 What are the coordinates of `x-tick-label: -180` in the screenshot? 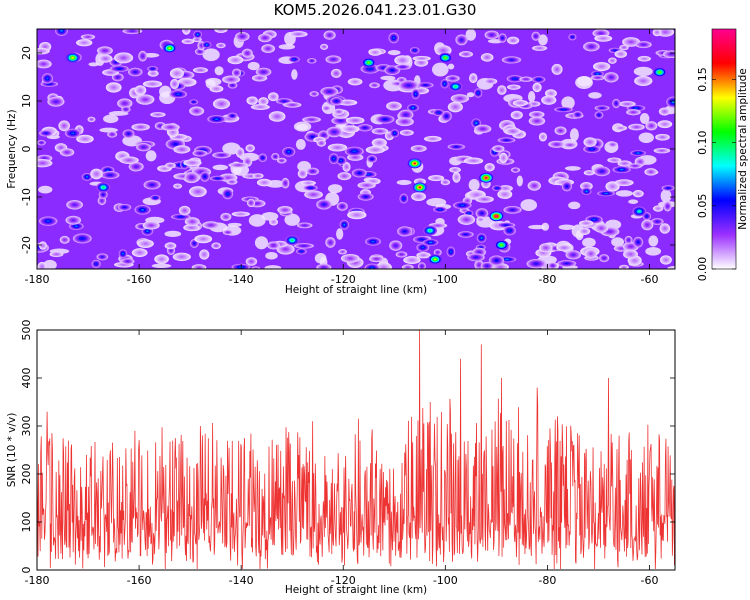 It's located at (37, 279).